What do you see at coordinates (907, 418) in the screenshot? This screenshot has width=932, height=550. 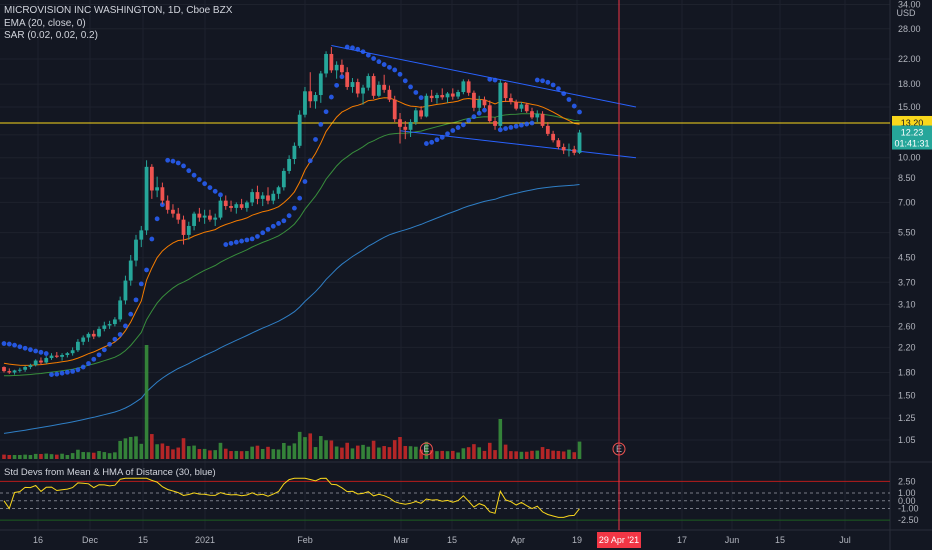 I see `price-axis-tick: 1.25` at bounding box center [907, 418].